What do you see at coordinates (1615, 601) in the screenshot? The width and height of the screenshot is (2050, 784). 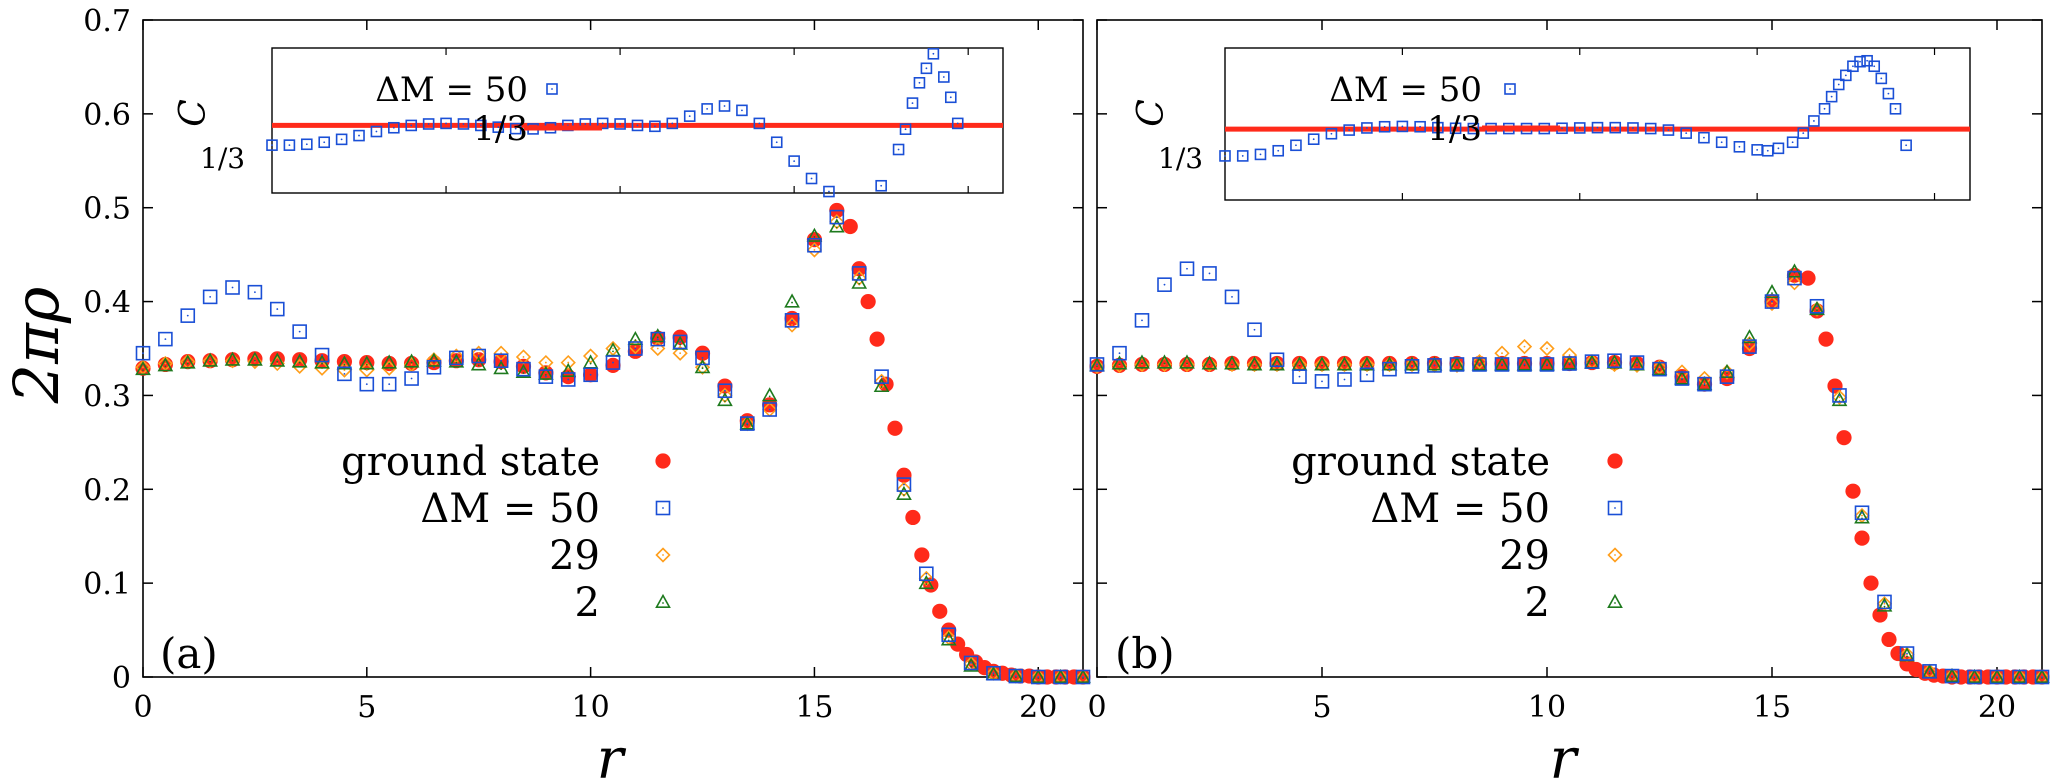 I see `legend-marker` at bounding box center [1615, 601].